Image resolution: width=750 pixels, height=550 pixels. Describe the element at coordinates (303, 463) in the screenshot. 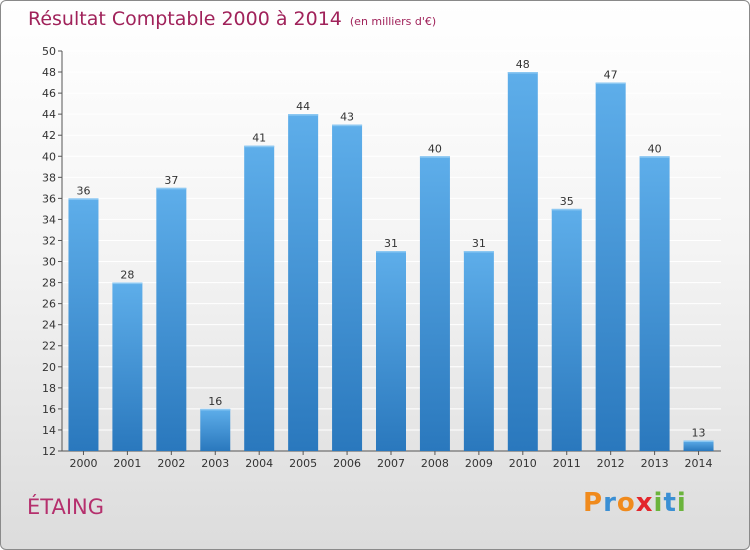

I see `x-tick-label: 2005` at that location.